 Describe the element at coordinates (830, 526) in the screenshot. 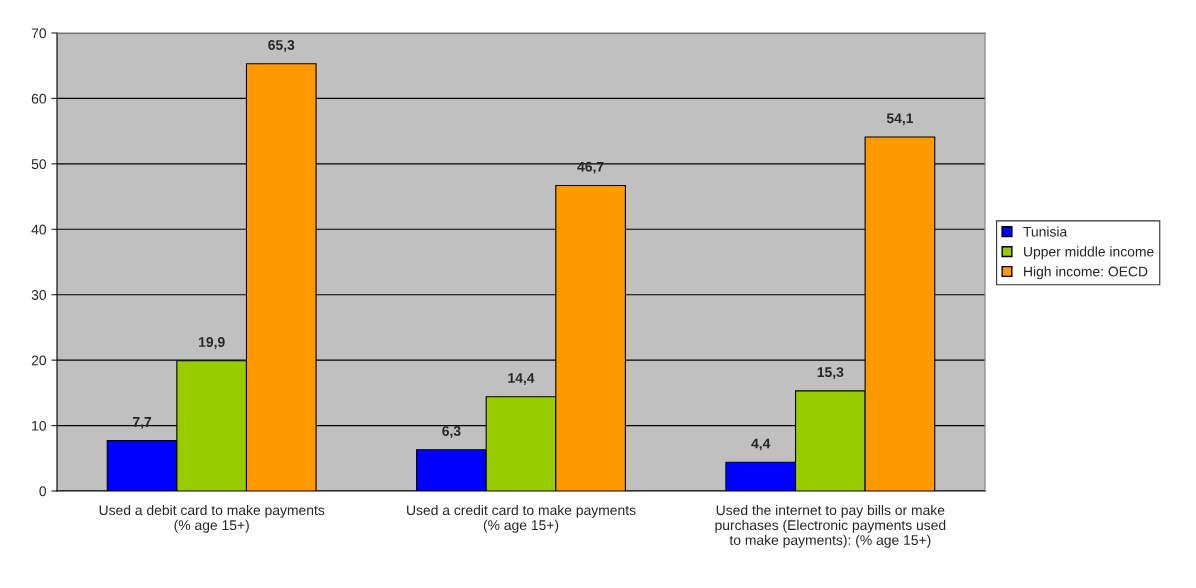

I see `x-tick-label: Used the internet to pay bills or make purchases (Electronic payments used to make payments): (% age 15+)` at that location.